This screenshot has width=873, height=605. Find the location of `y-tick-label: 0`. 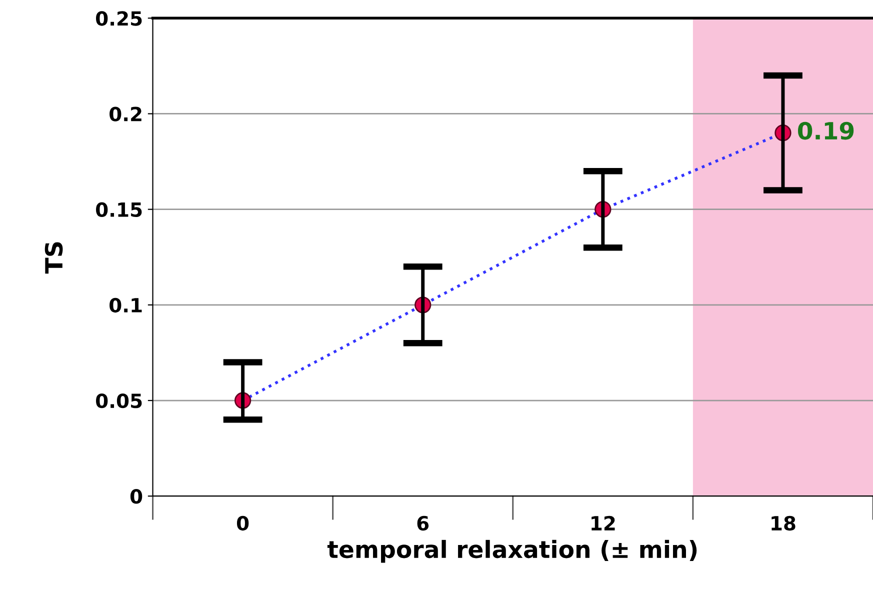

y-tick-label: 0 is located at coordinates (136, 496).